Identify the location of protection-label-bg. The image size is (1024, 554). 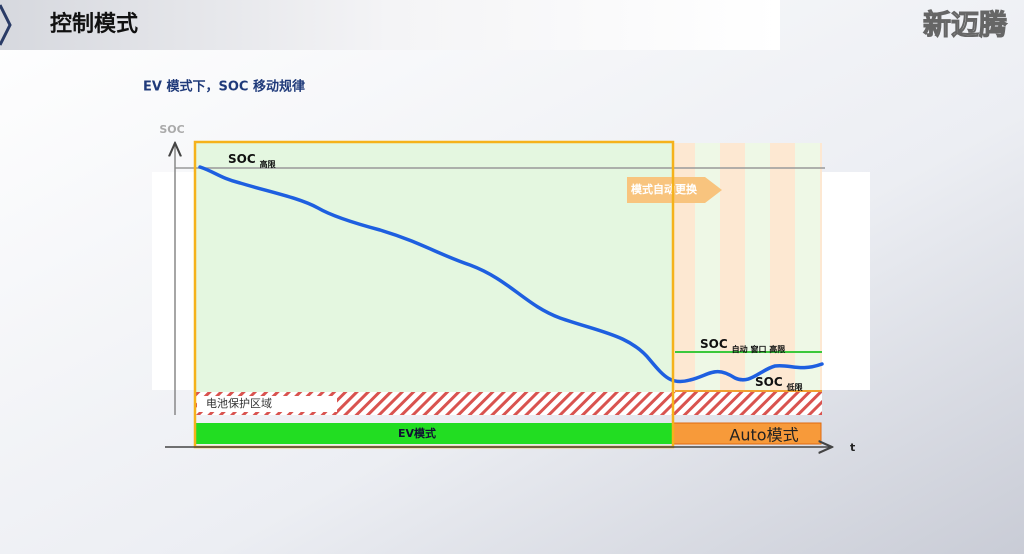
(267, 404).